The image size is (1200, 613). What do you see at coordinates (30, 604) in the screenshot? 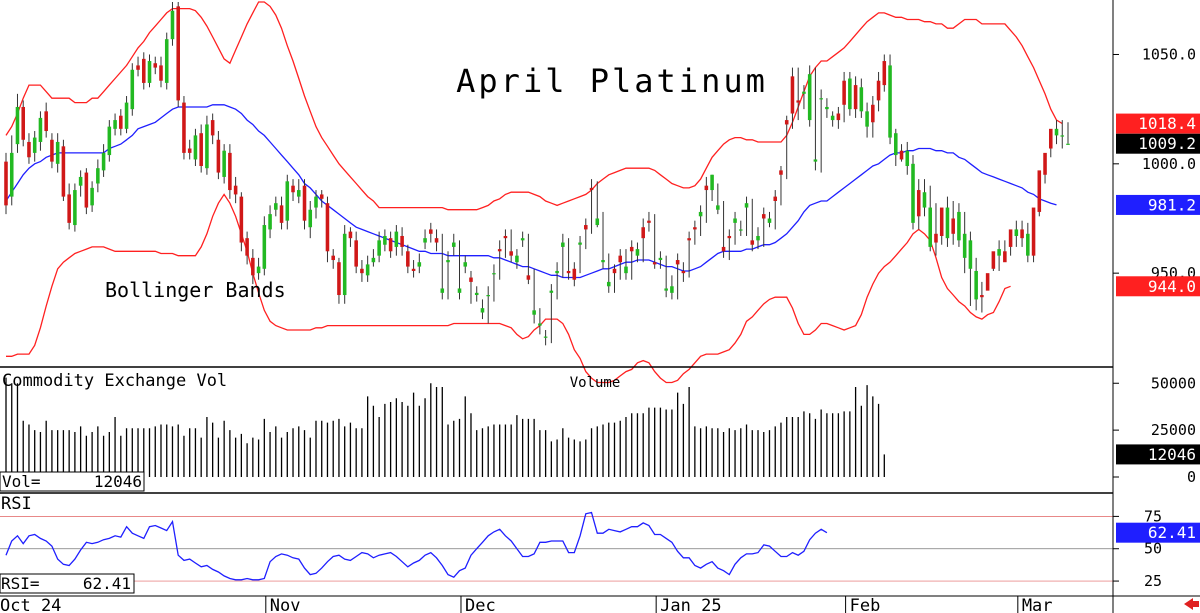
I see `month-label: Oct 24` at bounding box center [30, 604].